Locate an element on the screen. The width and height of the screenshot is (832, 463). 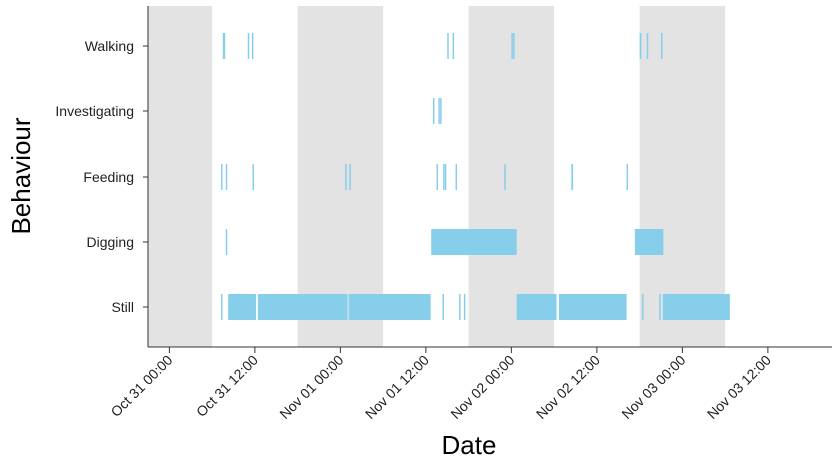
x-tick-label-4: Nov 01 12:00 is located at coordinates (397, 387).